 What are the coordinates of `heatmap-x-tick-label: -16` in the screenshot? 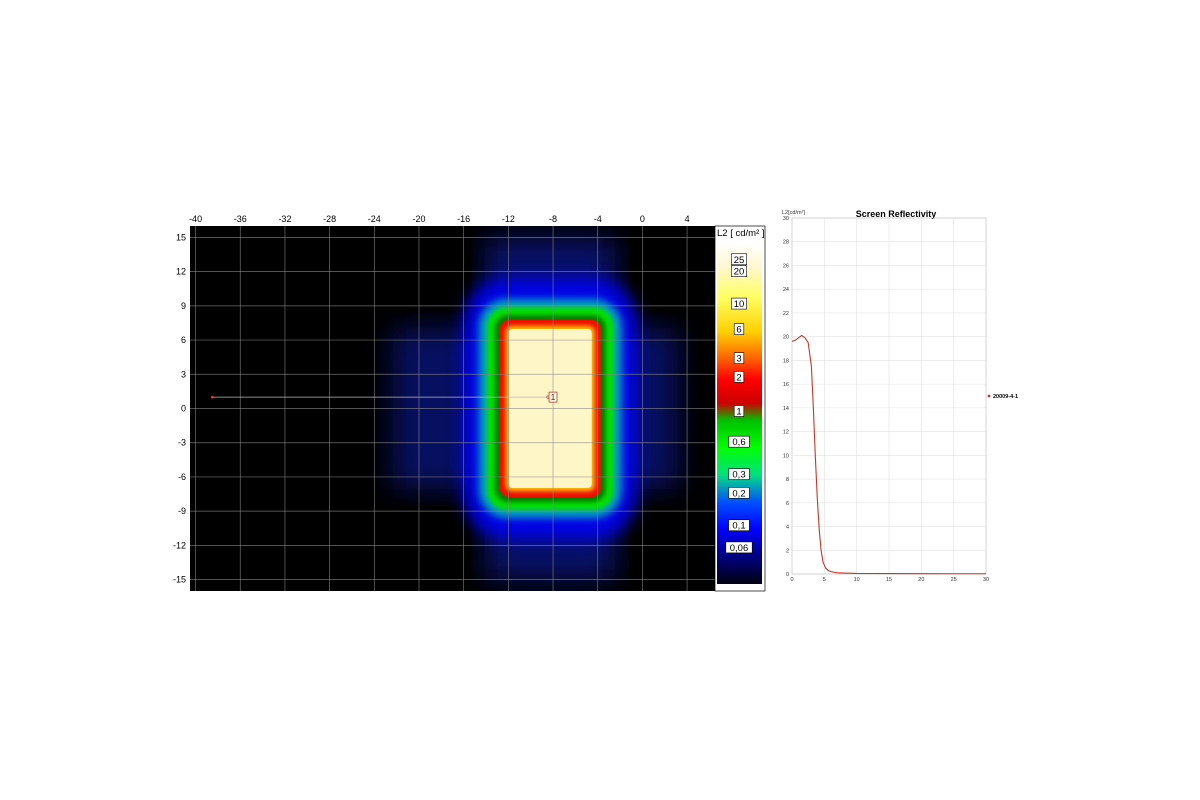 It's located at (463, 219).